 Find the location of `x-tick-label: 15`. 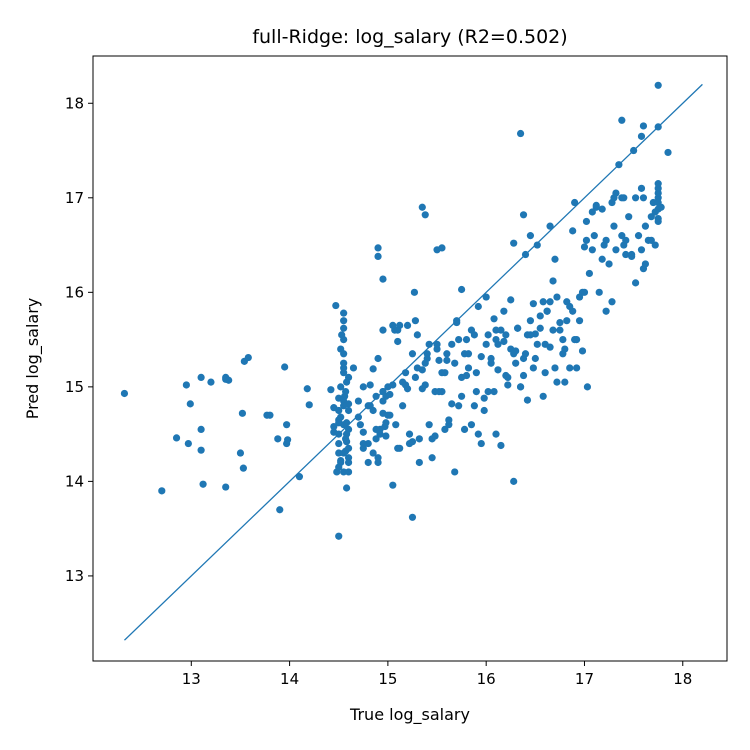

x-tick-label: 15 is located at coordinates (387, 679).